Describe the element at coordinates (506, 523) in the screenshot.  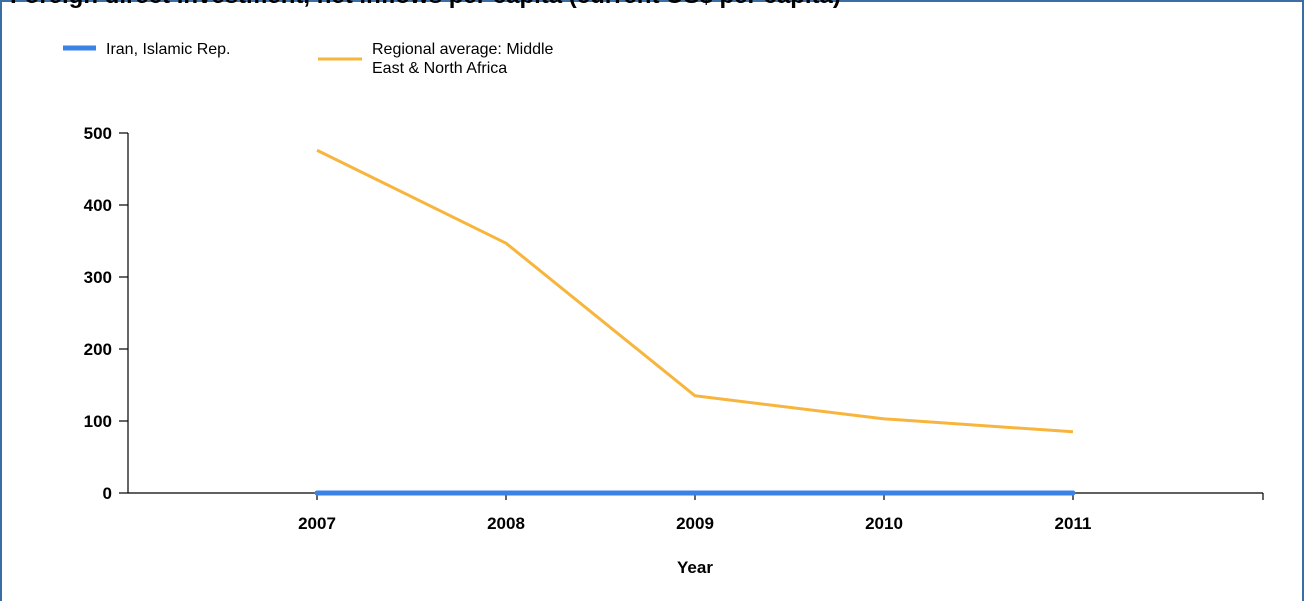
I see `x-tick-label: 2008` at that location.